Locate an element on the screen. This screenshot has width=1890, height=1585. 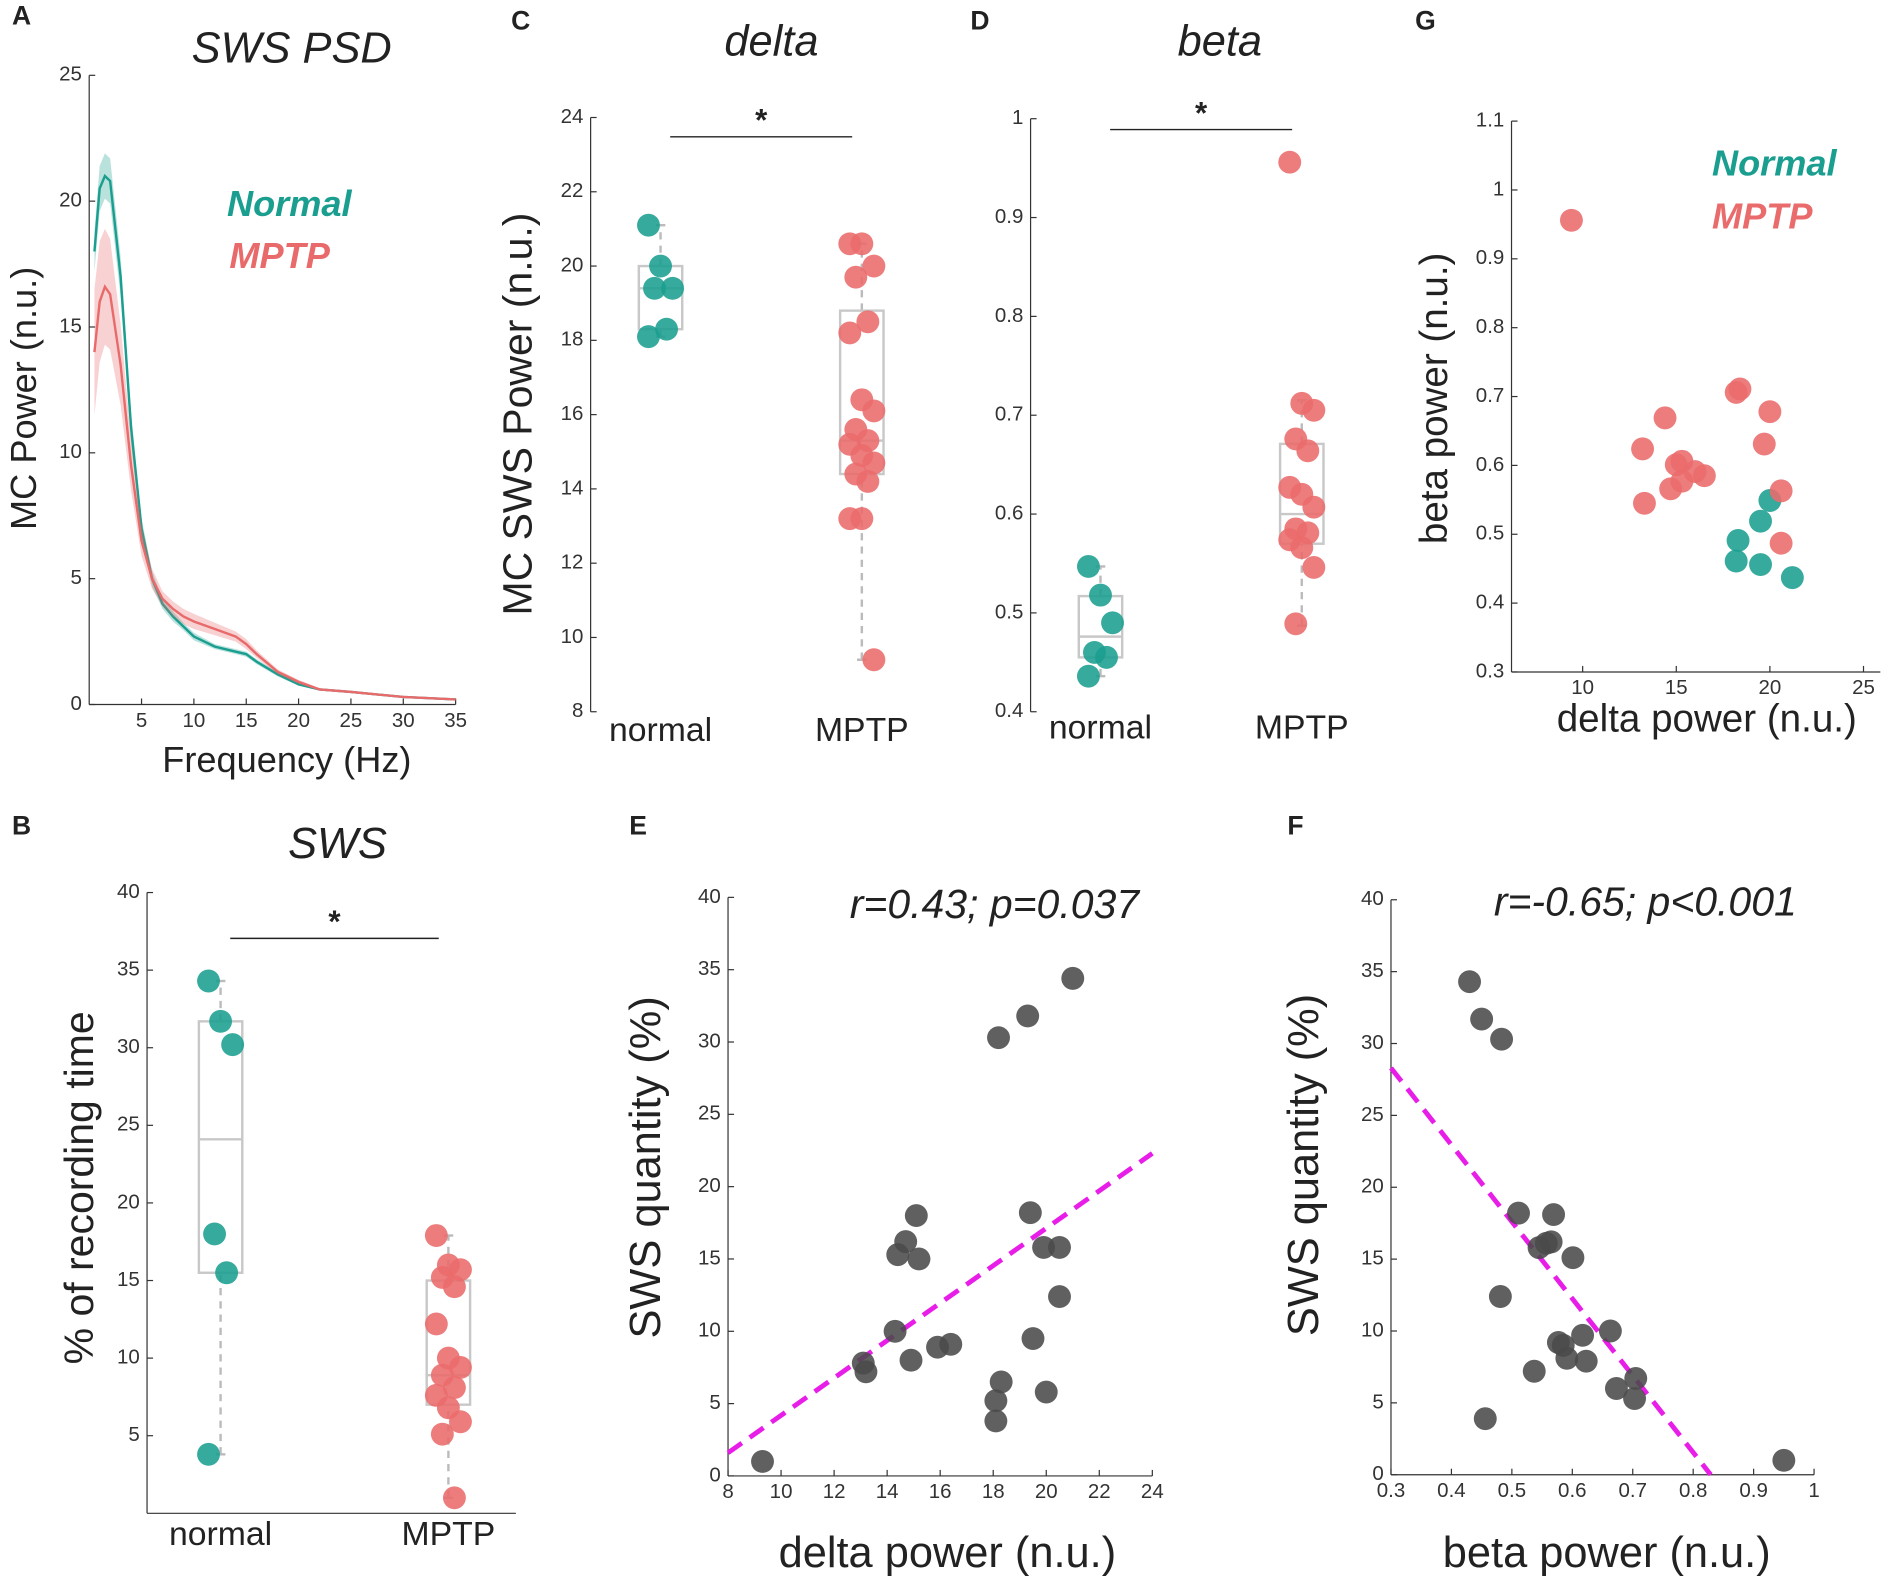
x-tick-label: 1 is located at coordinates (1813, 1490).